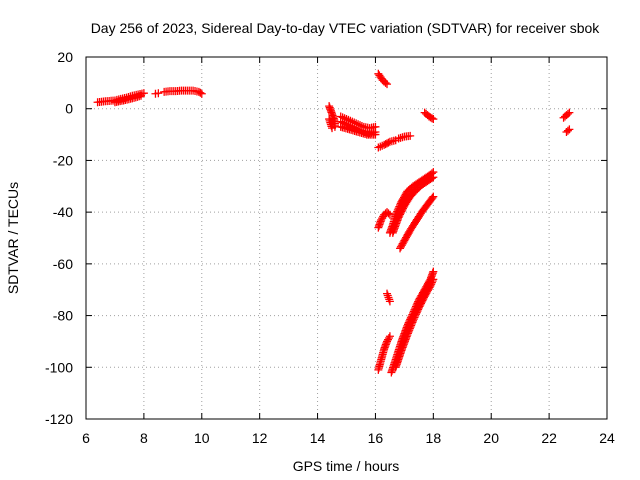 This screenshot has width=640, height=480. Describe the element at coordinates (434, 438) in the screenshot. I see `x-tick-label: 18` at that location.